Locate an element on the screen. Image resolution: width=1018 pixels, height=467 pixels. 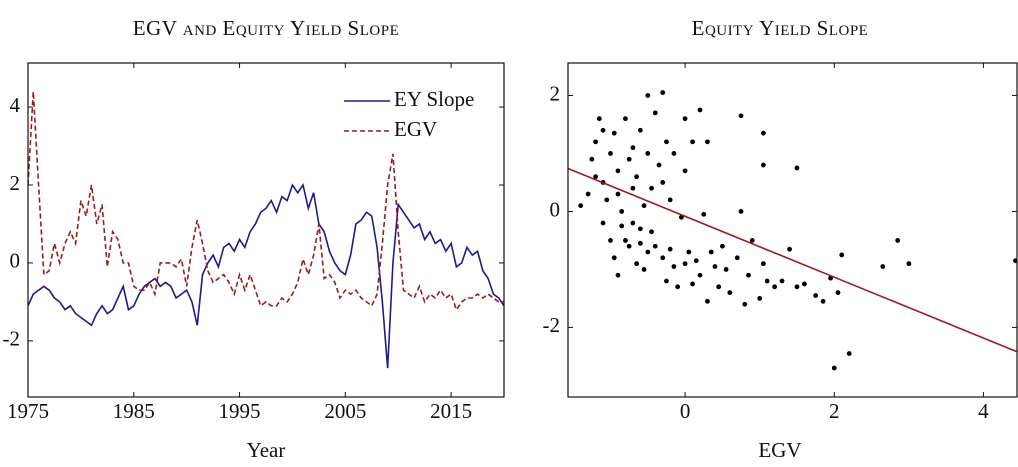
x-tick-label: 2015 is located at coordinates (451, 411).